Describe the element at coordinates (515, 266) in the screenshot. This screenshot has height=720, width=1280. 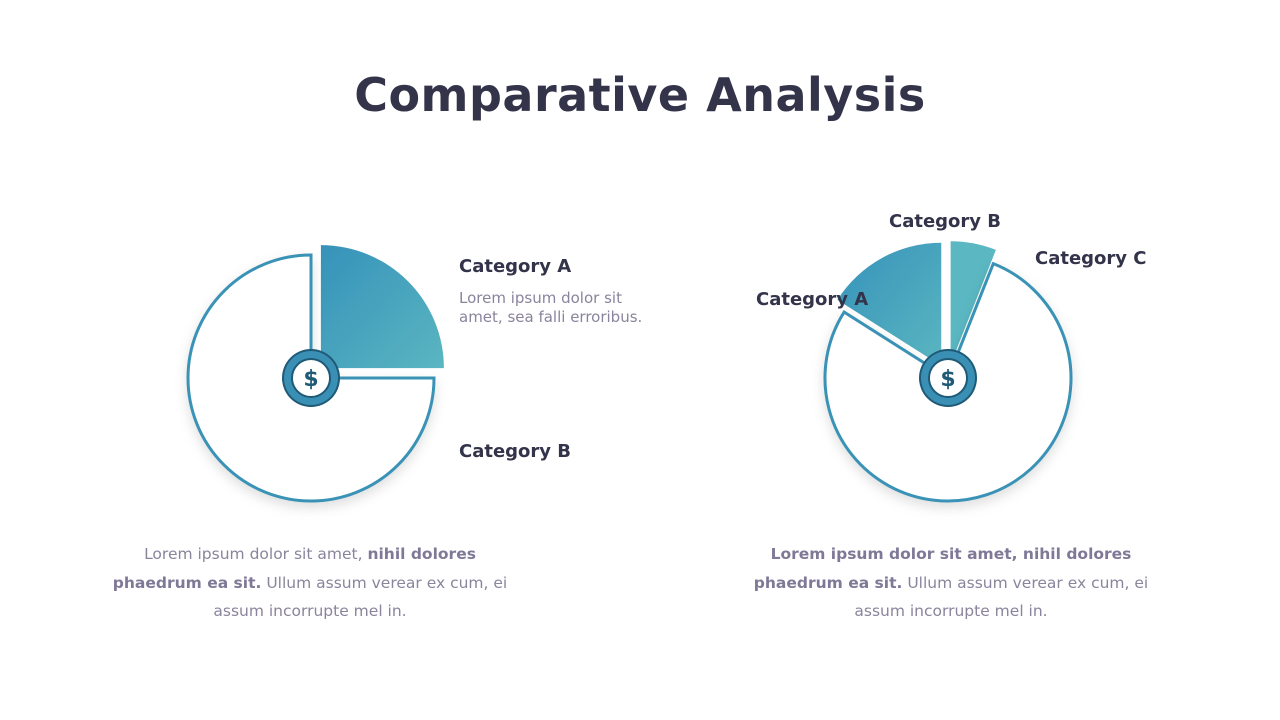
I see `left-category-a-label: Category A` at that location.